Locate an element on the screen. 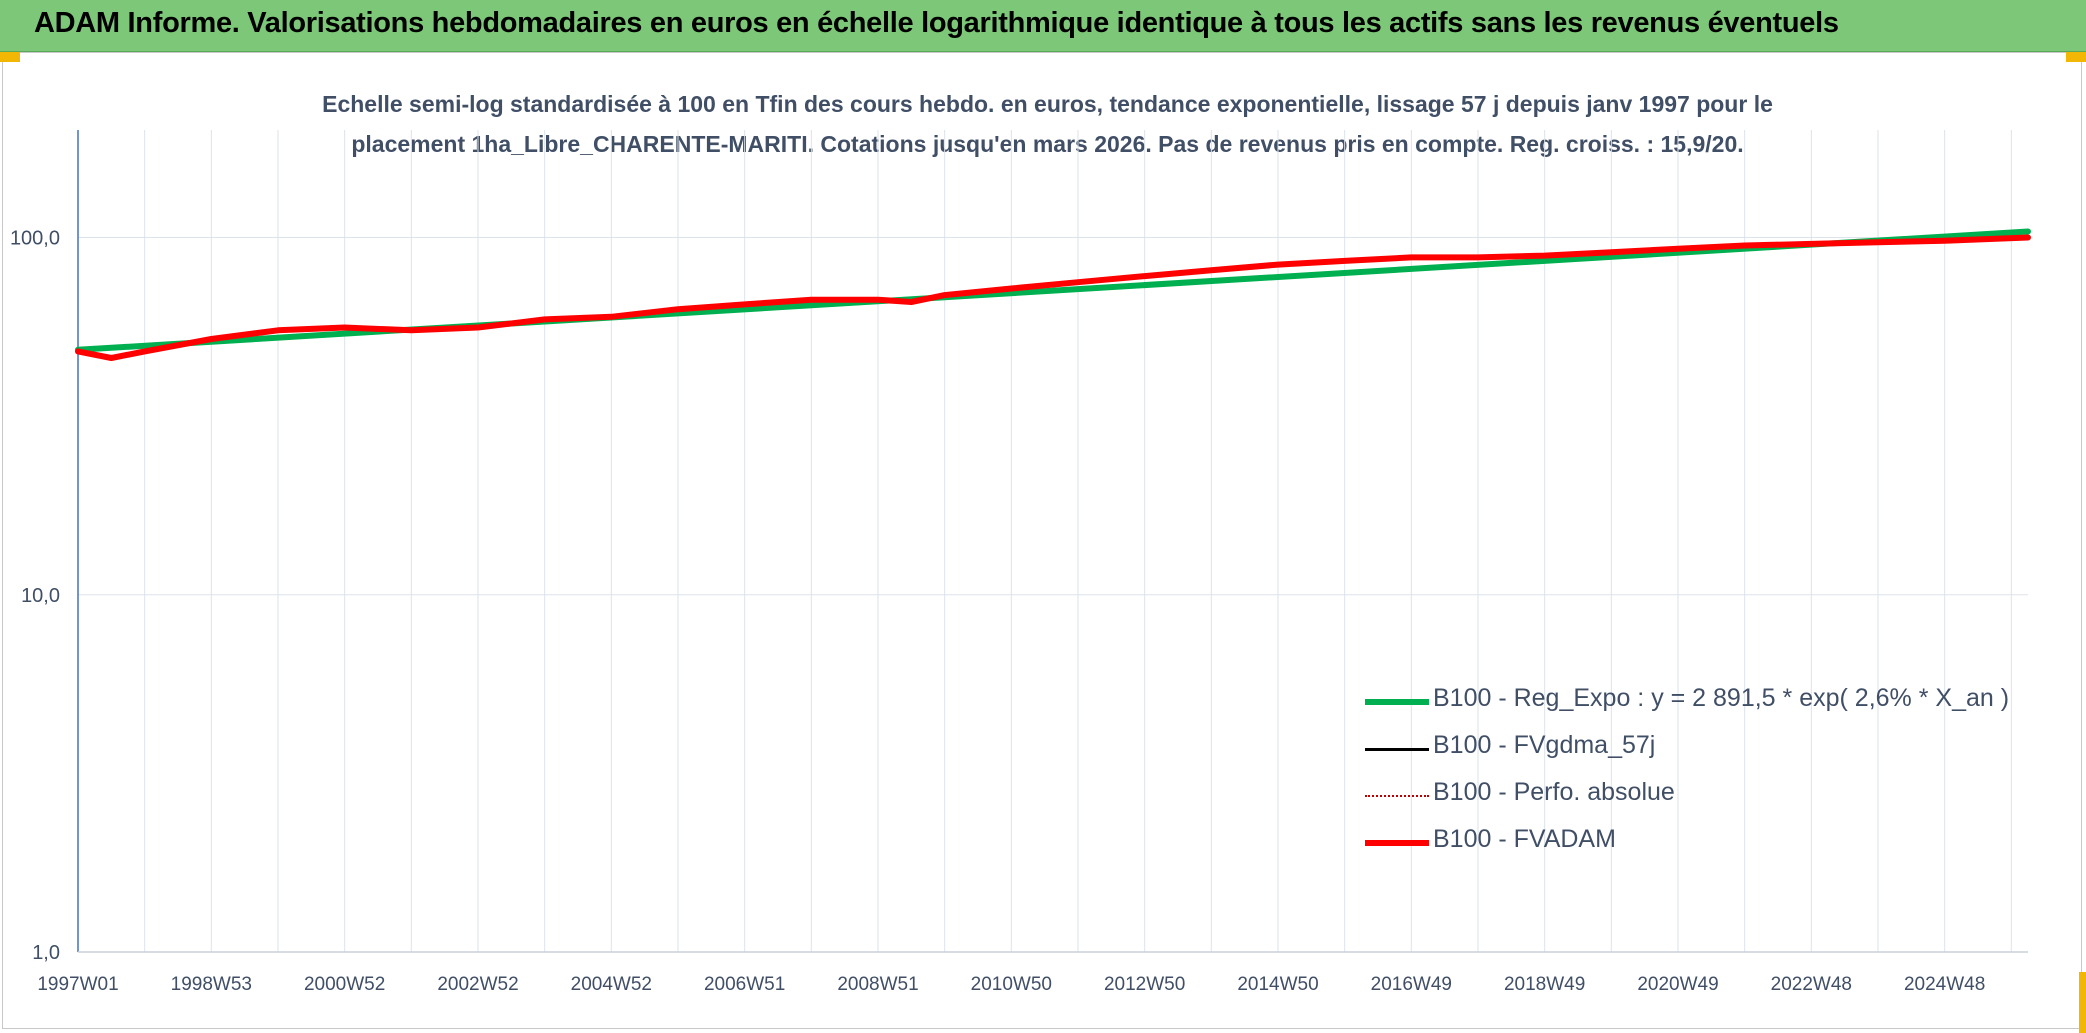  legend-label: B100 - FVgdma_57j is located at coordinates (1544, 745).